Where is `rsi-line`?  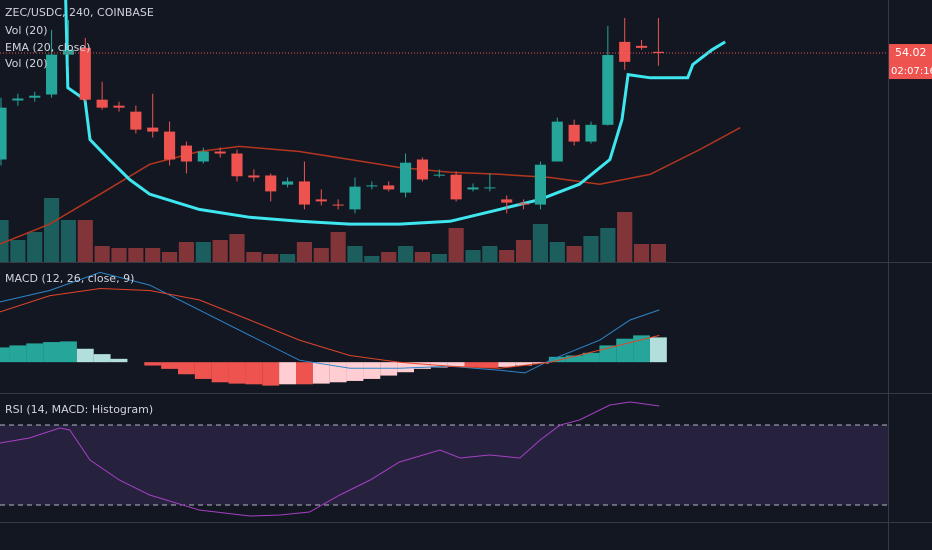
rsi-line is located at coordinates (330, 459).